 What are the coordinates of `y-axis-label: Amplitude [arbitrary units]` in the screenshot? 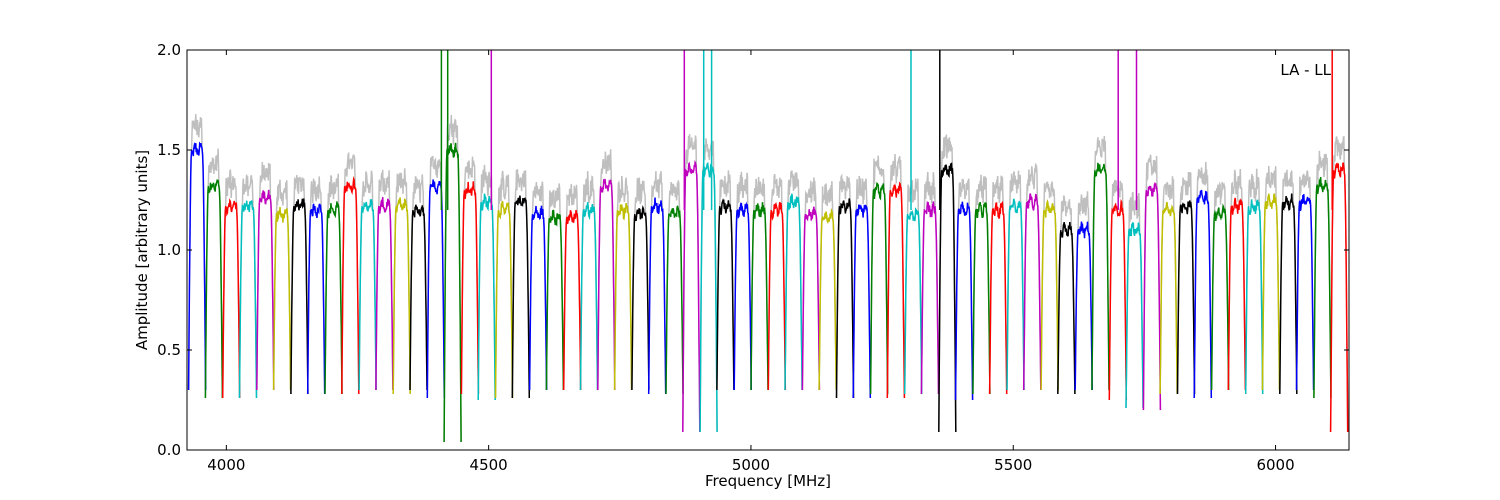 It's located at (142, 250).